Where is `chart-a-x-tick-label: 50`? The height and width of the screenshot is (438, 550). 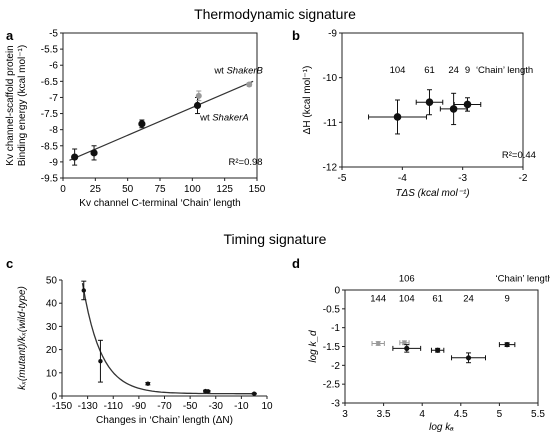
chart-a-x-tick-label: 50 is located at coordinates (128, 189).